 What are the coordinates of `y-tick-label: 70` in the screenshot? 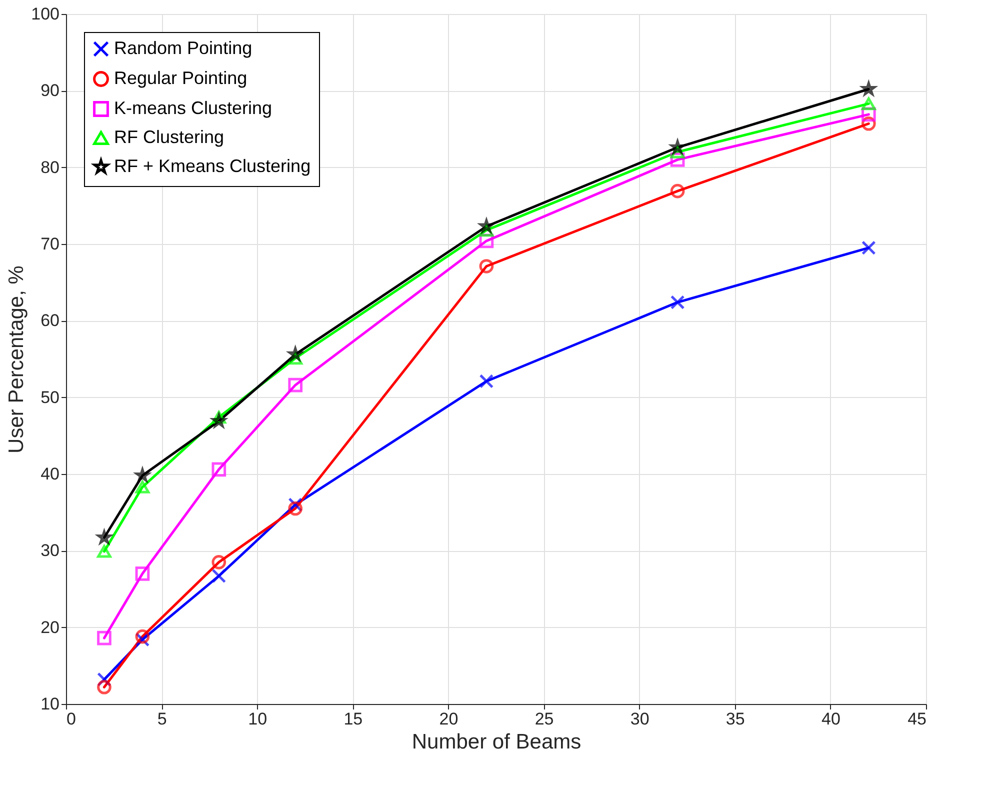 It's located at (50, 244).